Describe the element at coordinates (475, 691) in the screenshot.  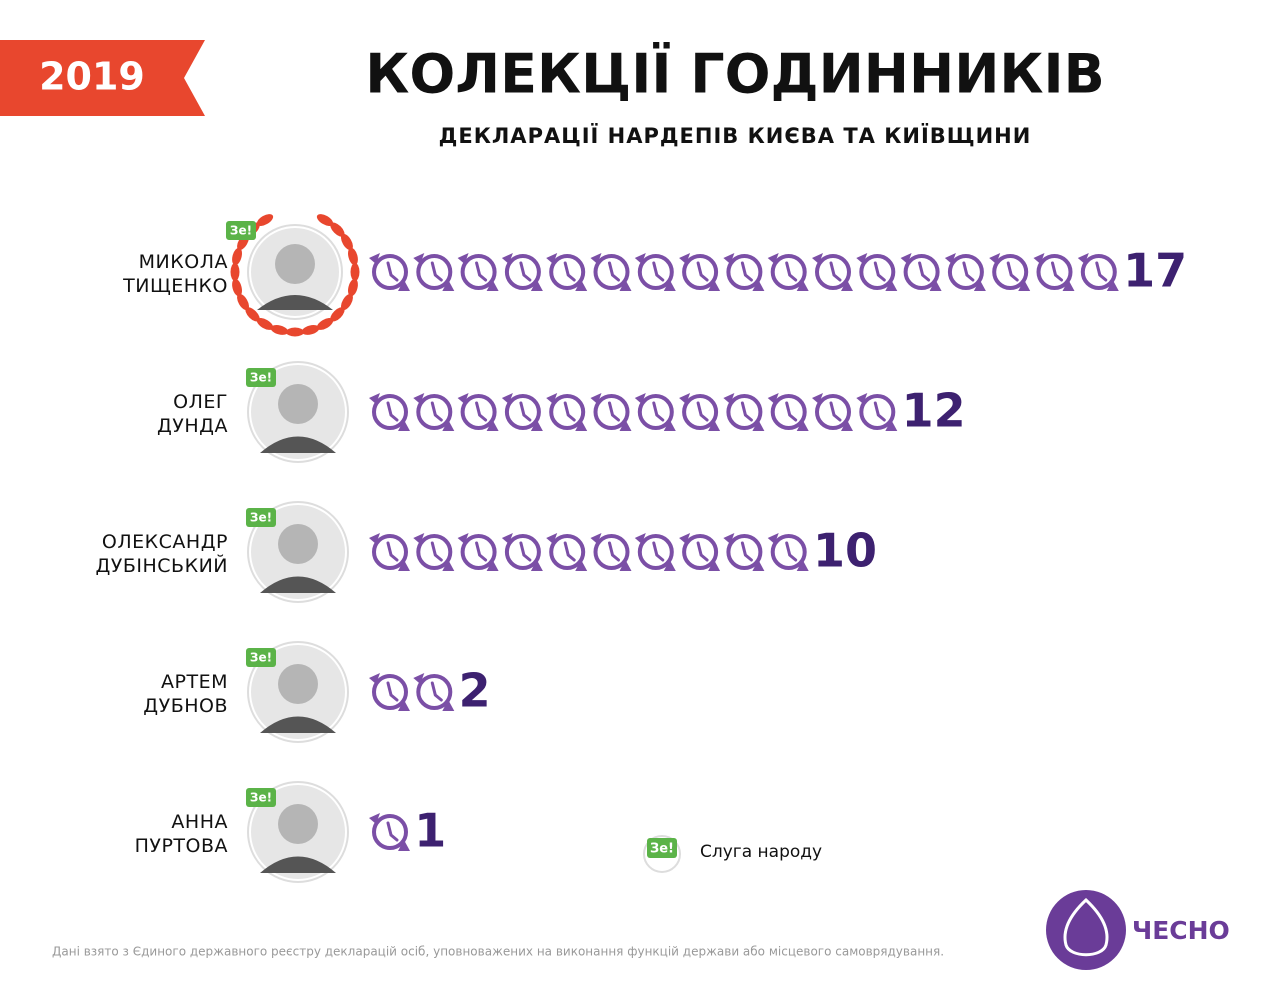
I see `value-label: 2` at that location.